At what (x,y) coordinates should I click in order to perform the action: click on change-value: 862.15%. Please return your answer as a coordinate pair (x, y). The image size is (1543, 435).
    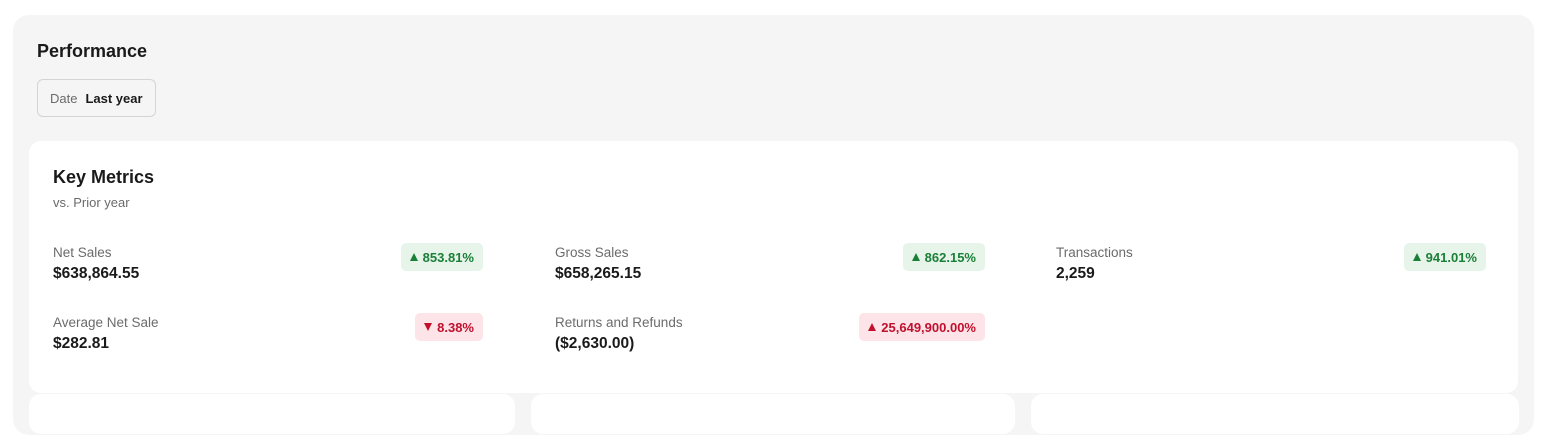
    Looking at the image, I should click on (950, 257).